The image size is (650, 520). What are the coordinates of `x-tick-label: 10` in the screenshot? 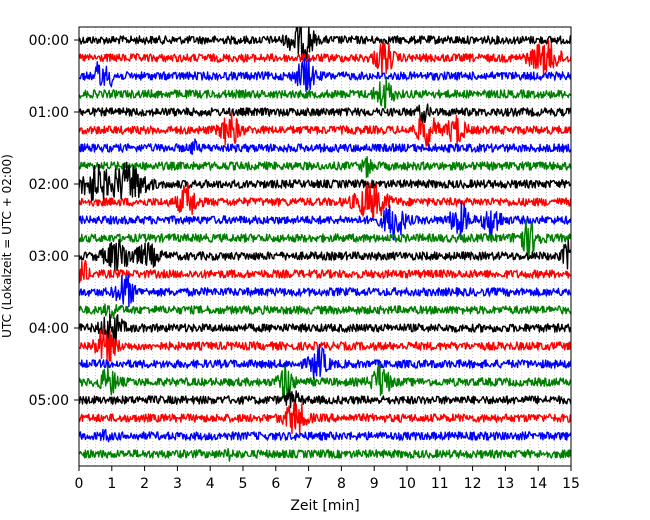 It's located at (407, 484).